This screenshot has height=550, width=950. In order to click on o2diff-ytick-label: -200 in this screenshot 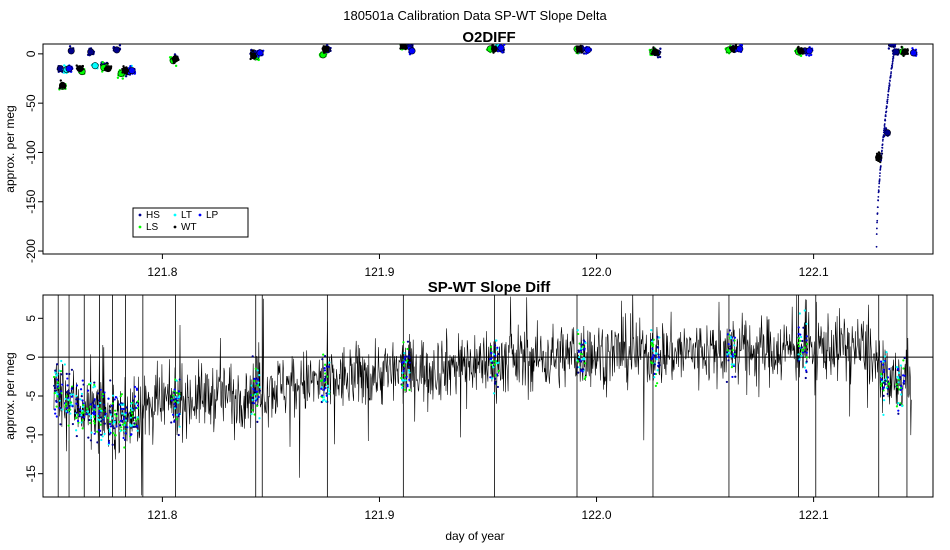, I will do `click(31, 251)`.